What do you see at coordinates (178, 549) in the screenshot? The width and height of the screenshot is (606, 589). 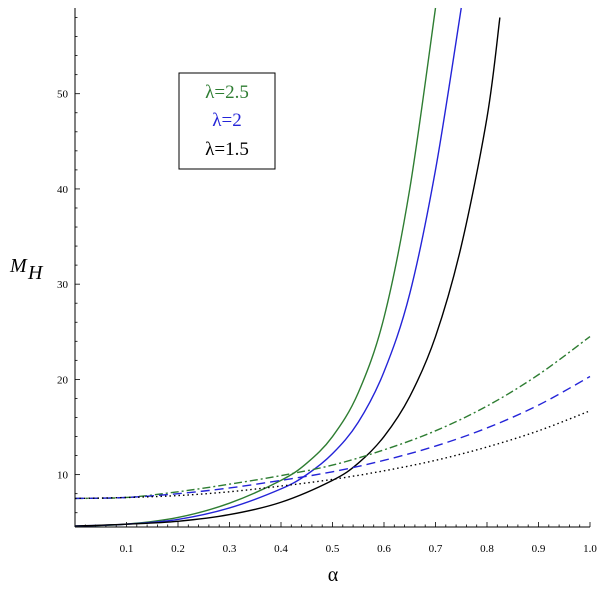 I see `x-tick-label: 0.2` at bounding box center [178, 549].